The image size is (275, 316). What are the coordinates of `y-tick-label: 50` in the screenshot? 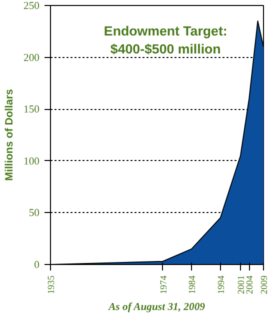 It's located at (34, 214).